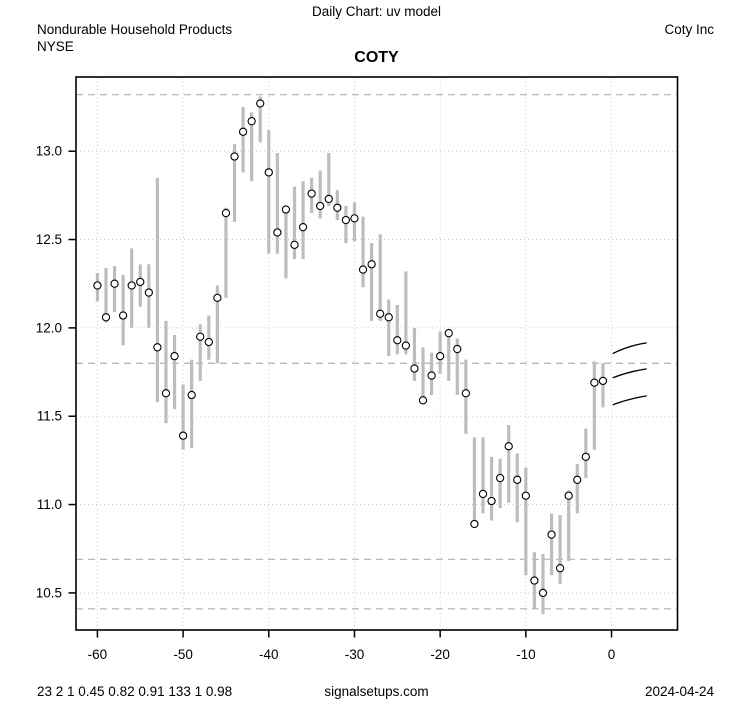 This screenshot has height=708, width=753. What do you see at coordinates (376, 57) in the screenshot?
I see `symbol-title: COTY` at bounding box center [376, 57].